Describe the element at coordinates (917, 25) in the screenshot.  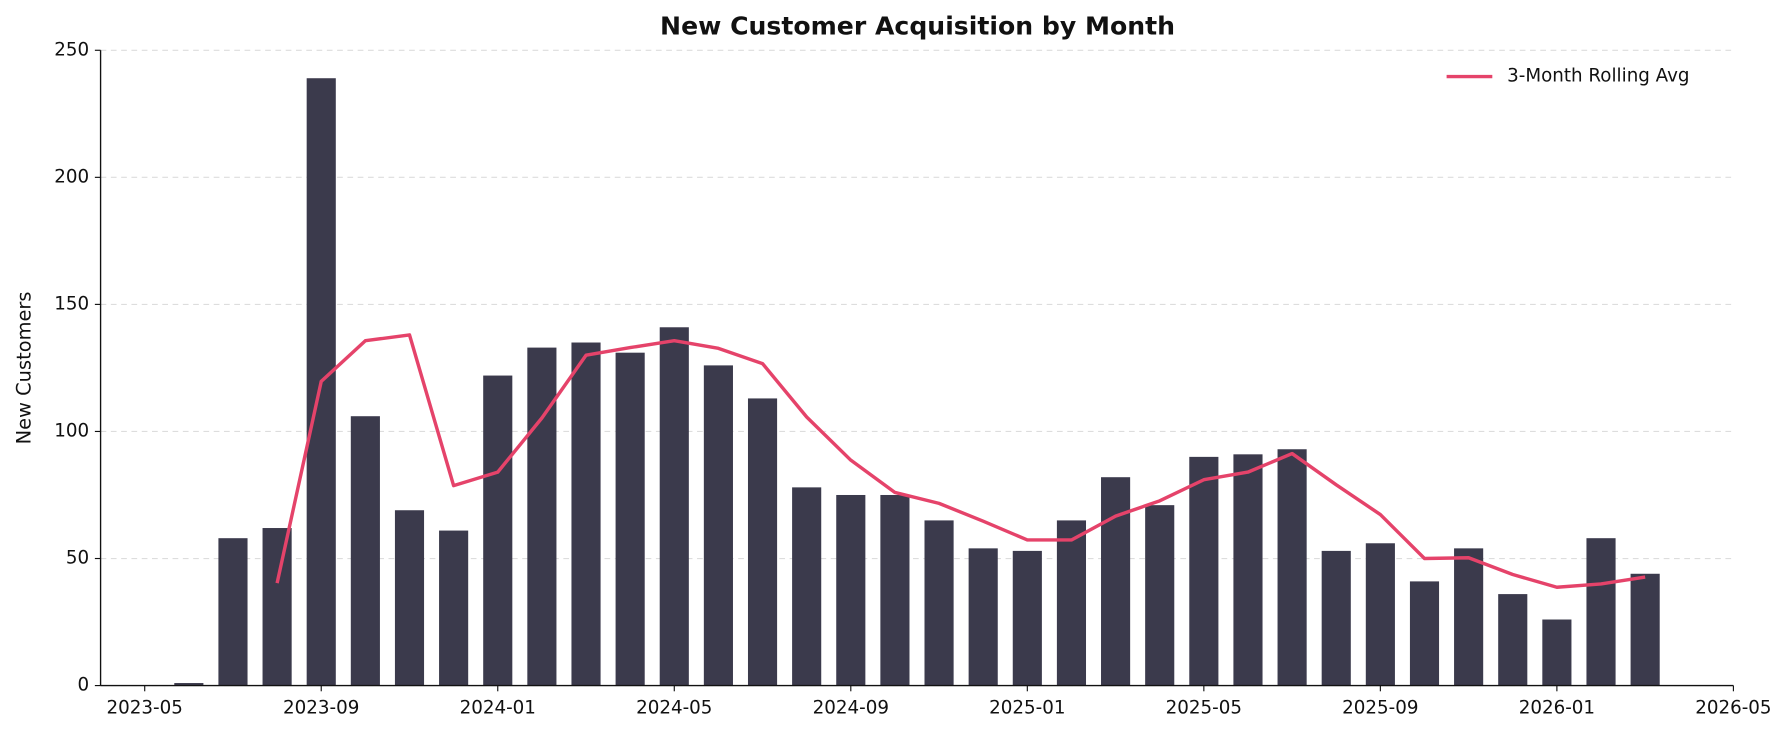
I see `chart-title: New Customer Acquisition by Month` at that location.